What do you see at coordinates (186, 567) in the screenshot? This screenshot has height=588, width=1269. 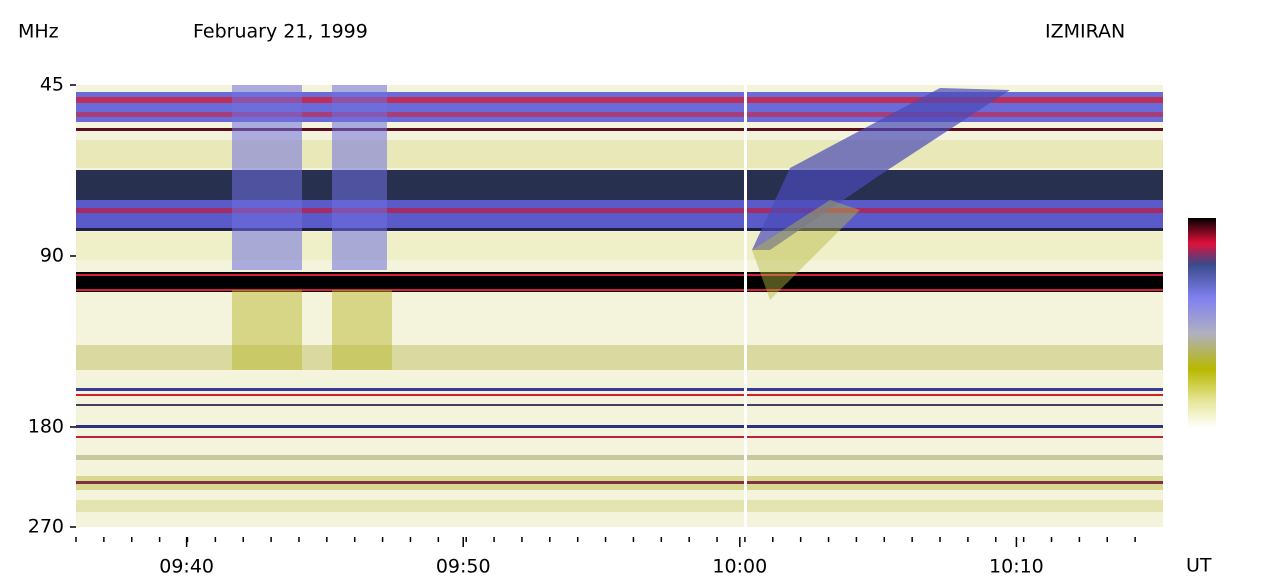 I see `x-tick-label: 09:40` at bounding box center [186, 567].